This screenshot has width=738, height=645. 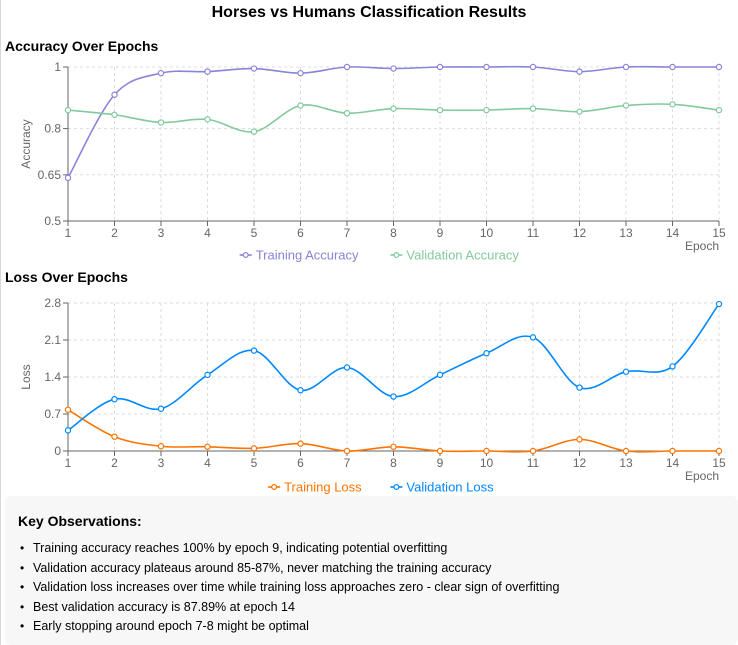 What do you see at coordinates (52, 129) in the screenshot?
I see `y-tick-label: 0.8` at bounding box center [52, 129].